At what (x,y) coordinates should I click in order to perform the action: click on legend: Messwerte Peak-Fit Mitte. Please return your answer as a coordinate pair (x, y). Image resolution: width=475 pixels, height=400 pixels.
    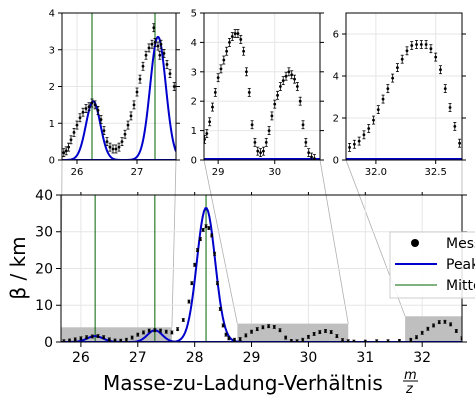
    Looking at the image, I should click on (432, 265).